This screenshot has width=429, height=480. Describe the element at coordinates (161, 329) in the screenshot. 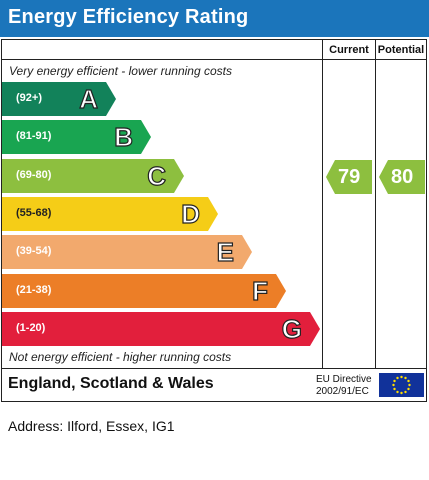

I see `band-g: (1-20) G` at that location.